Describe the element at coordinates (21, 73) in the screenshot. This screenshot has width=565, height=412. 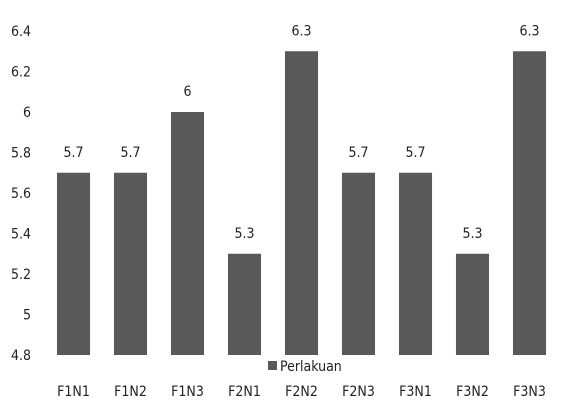
I see `y-tick-label: 6.2` at that location.